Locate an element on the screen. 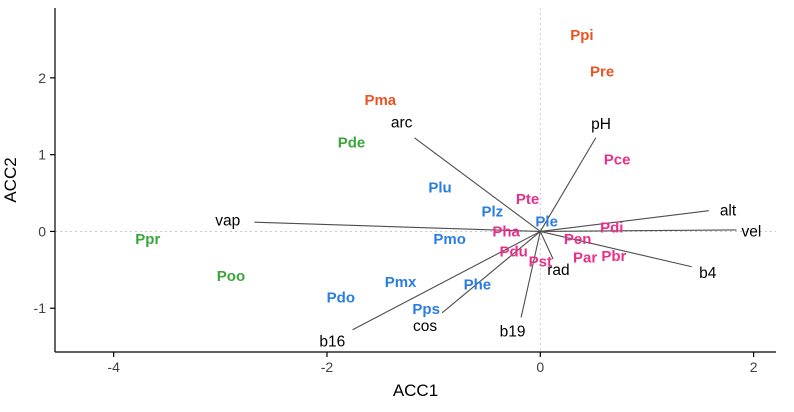  species-label-Pma: Pma is located at coordinates (380, 100).